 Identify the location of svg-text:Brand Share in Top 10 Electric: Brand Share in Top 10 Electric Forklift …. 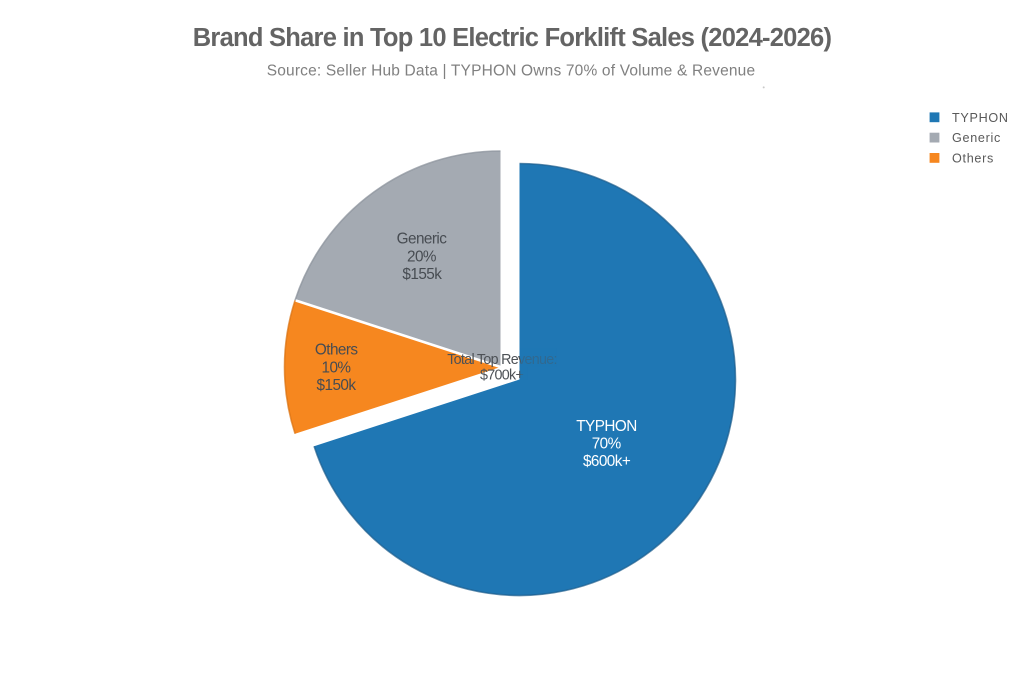
(512, 38).